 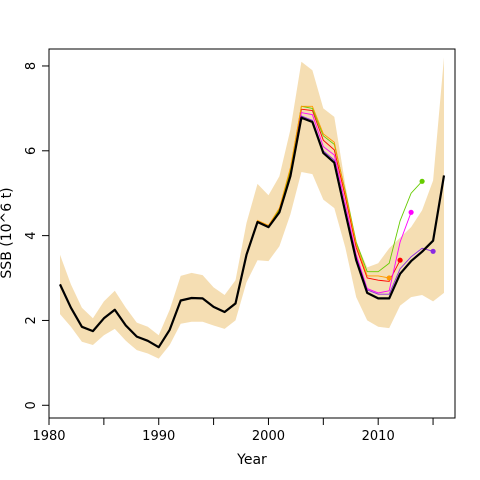 What do you see at coordinates (158, 436) in the screenshot?
I see `x-tick-label: 1990` at bounding box center [158, 436].